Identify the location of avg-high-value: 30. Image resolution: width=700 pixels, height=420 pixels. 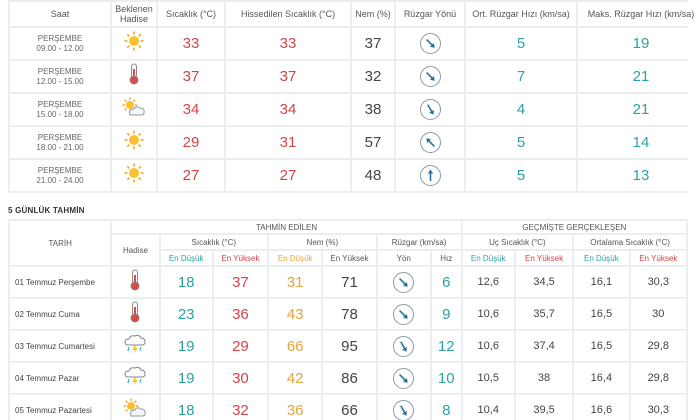
(658, 314).